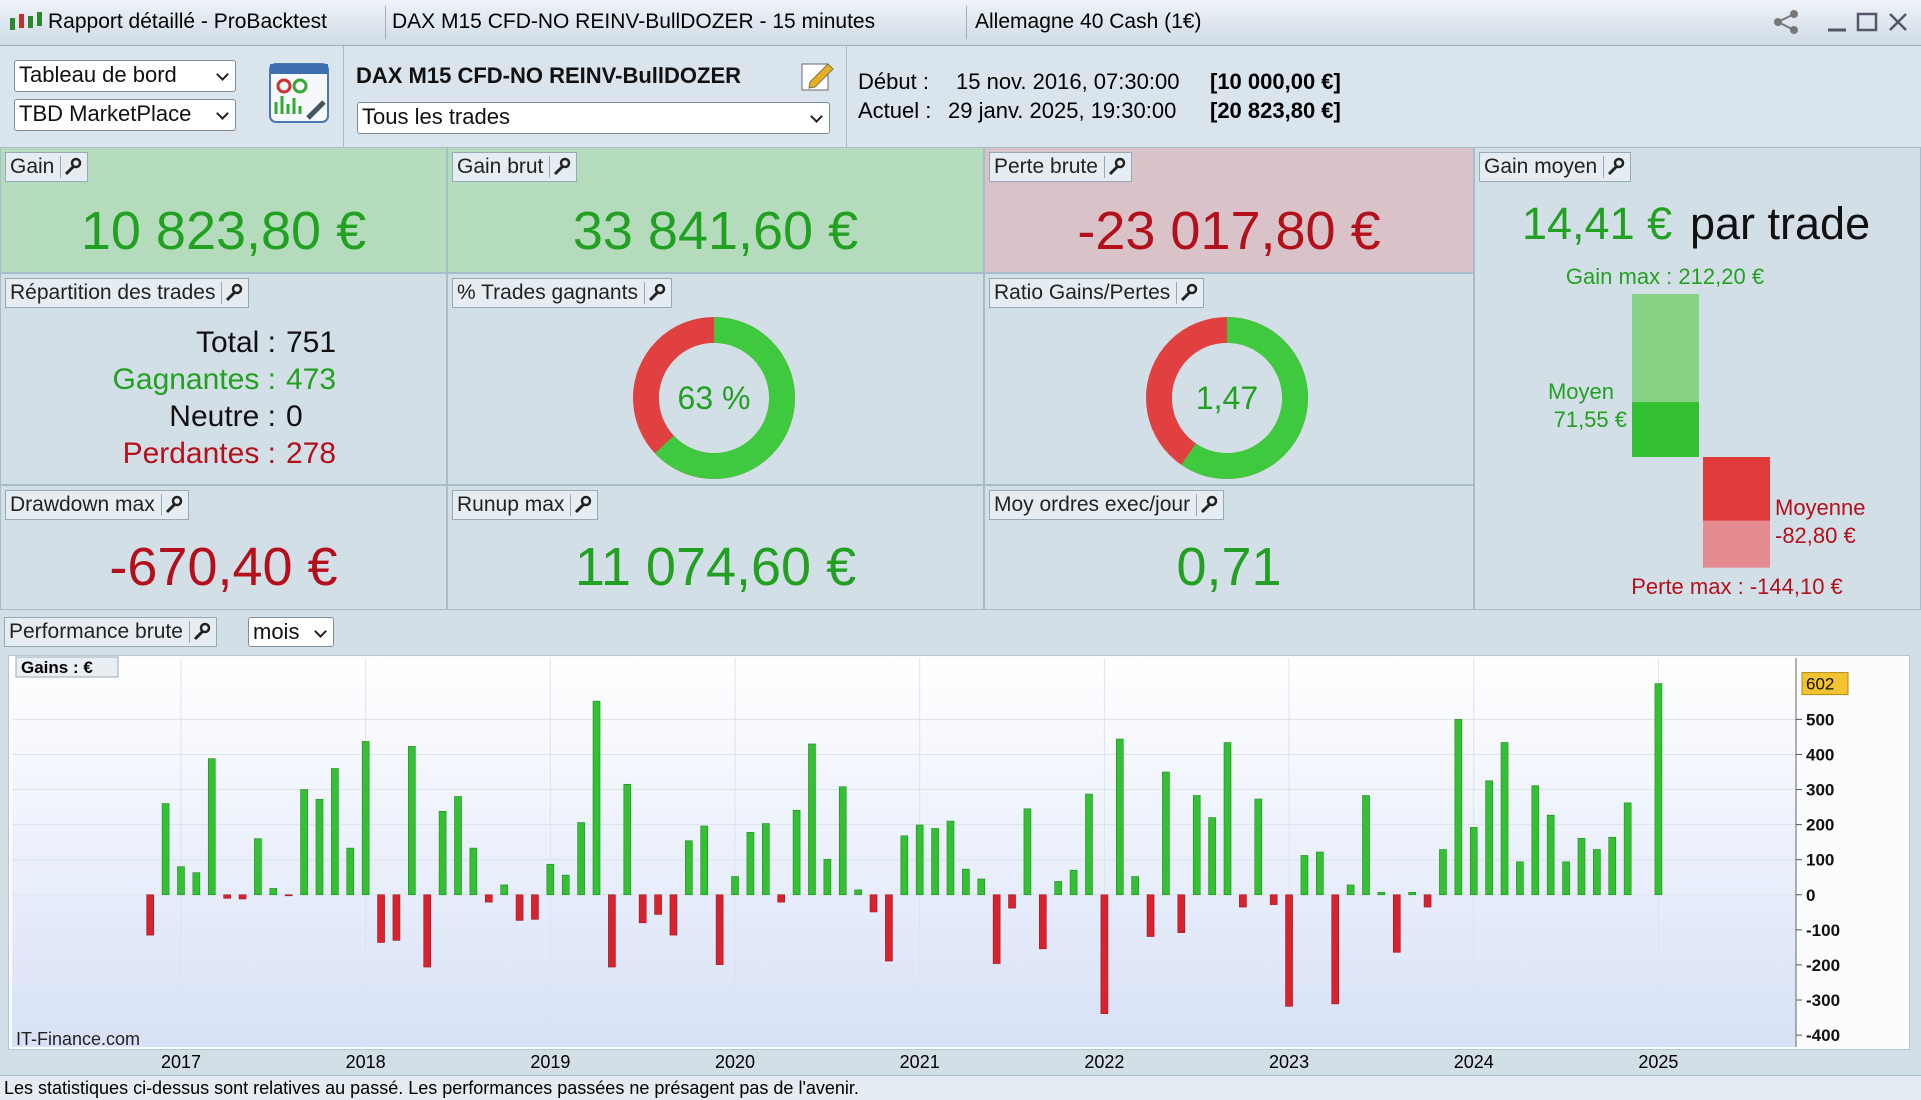 This screenshot has width=1921, height=1100. I want to click on gross-loss-panel: Perte brute -23 017,80 €, so click(1229, 210).